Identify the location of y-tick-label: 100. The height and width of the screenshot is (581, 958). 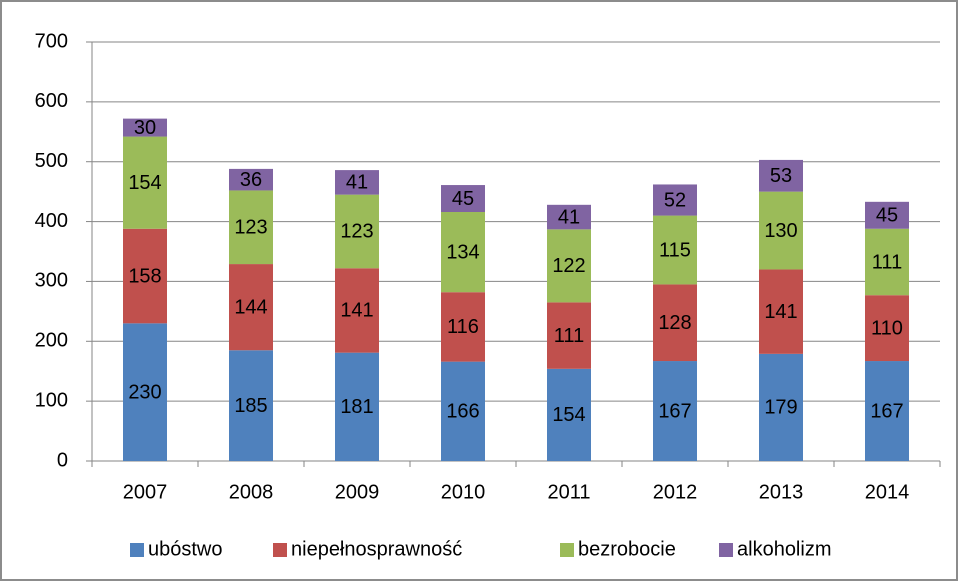
(51, 400).